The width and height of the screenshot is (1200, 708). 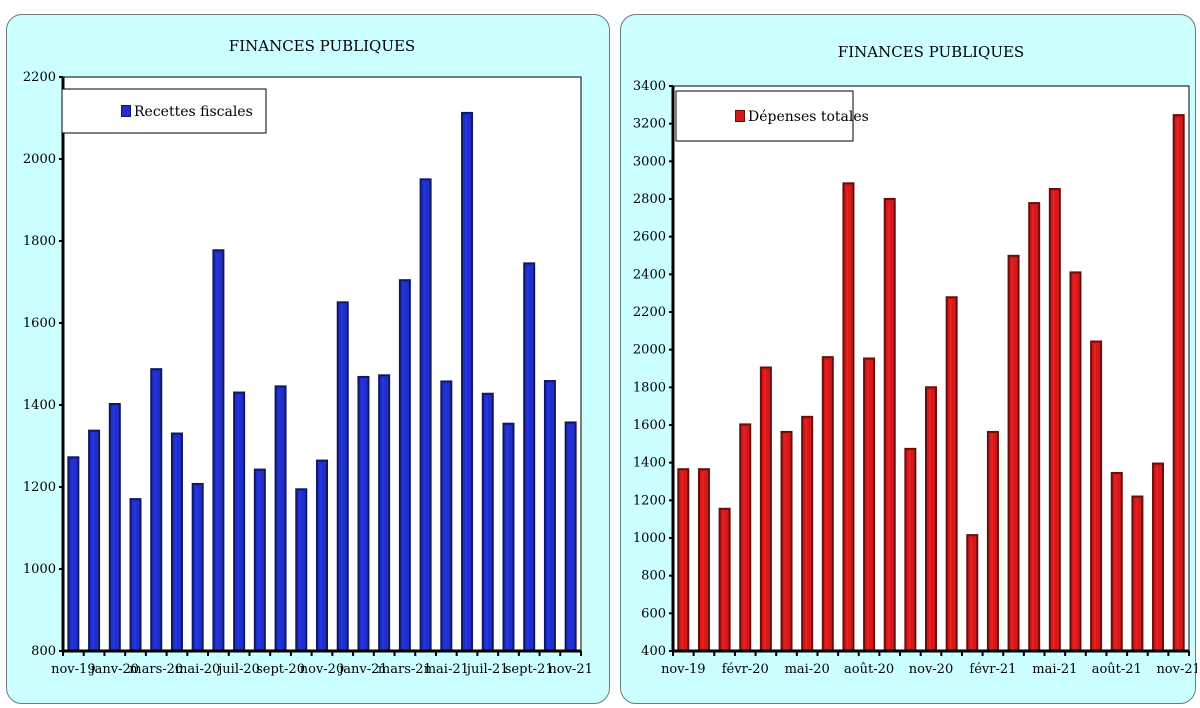 What do you see at coordinates (649, 237) in the screenshot?
I see `y-tick-label: 2600` at bounding box center [649, 237].